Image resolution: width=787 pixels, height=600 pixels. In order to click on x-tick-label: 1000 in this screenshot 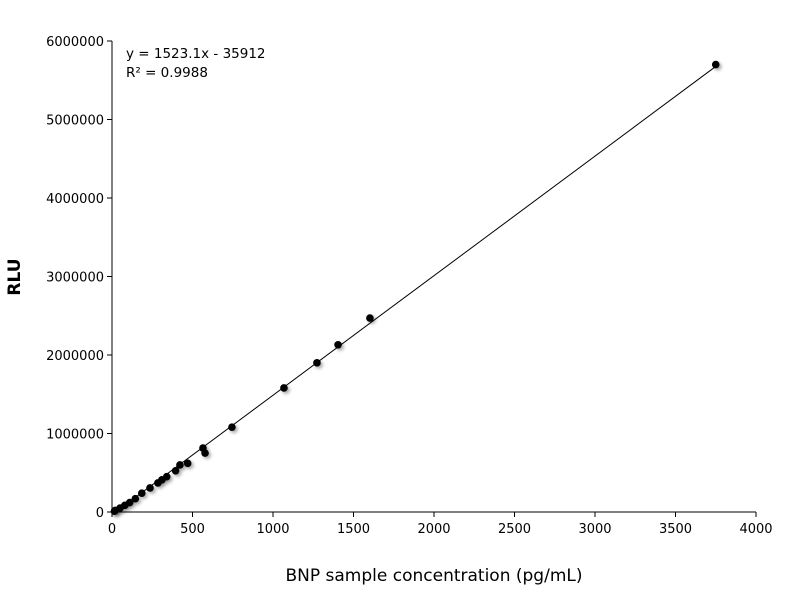, I will do `click(272, 529)`.